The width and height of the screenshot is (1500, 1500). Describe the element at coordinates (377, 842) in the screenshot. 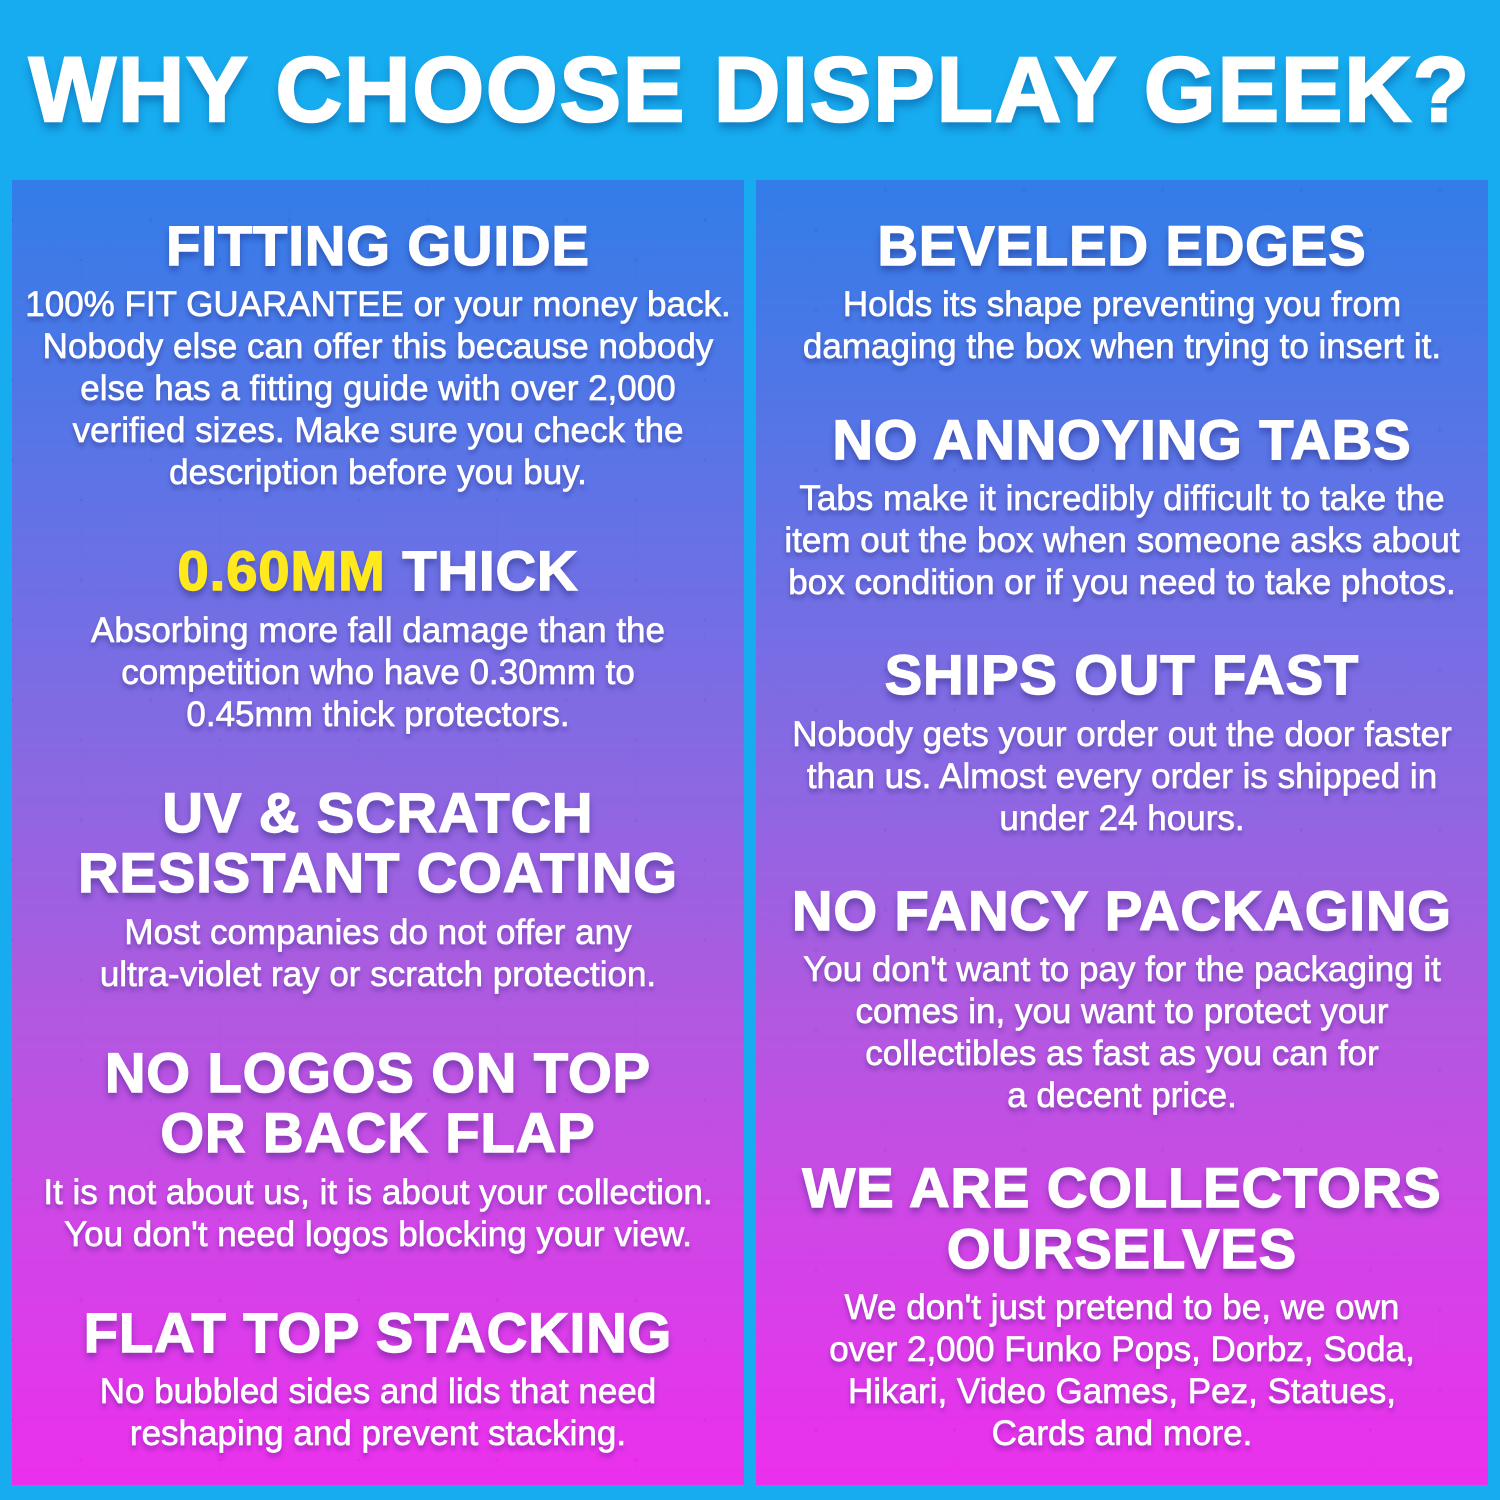

I see `section-title: UV & SCRATCH RESISTANT COATING` at that location.